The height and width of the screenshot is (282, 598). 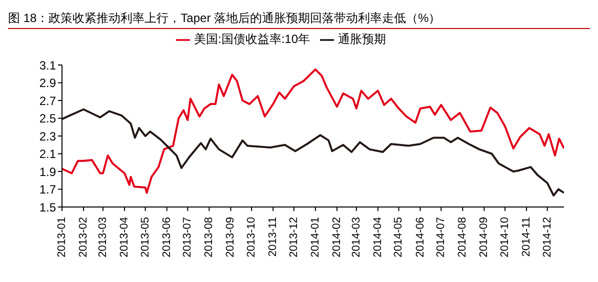 What do you see at coordinates (47, 119) in the screenshot?
I see `y-tick-label: 2.5` at bounding box center [47, 119].